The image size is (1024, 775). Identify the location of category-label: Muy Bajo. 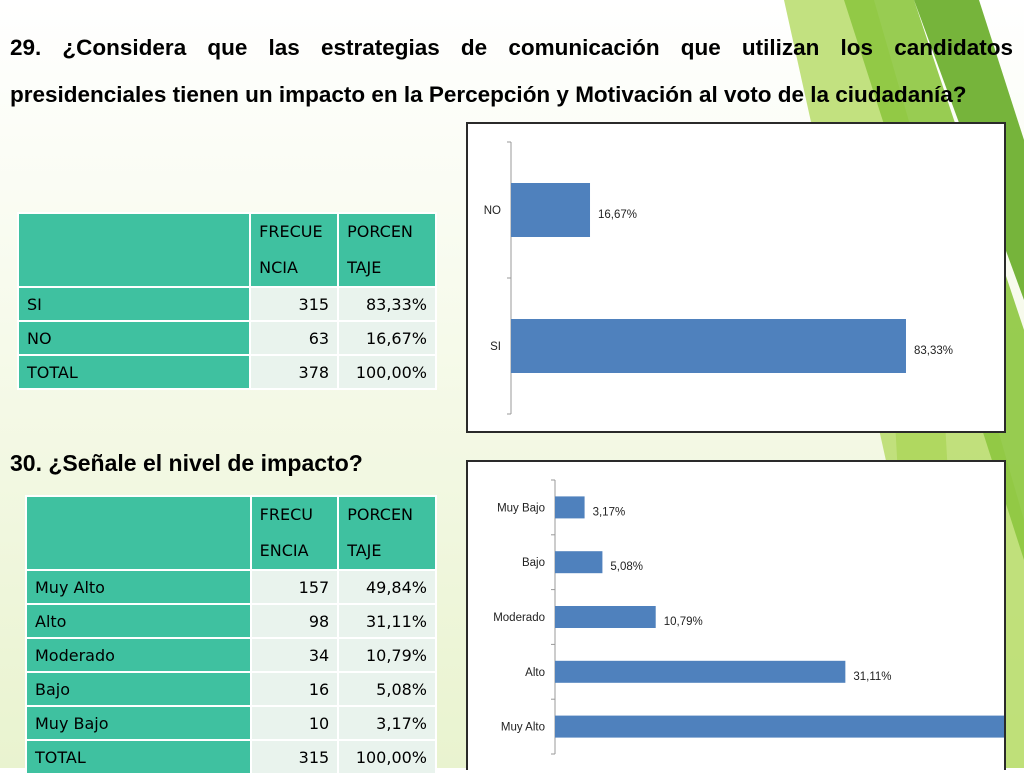
(521, 508).